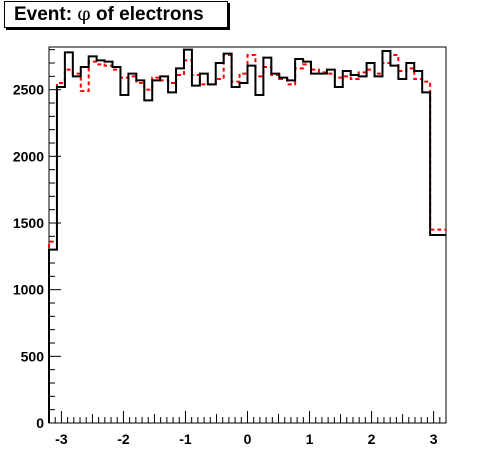 The width and height of the screenshot is (496, 472). I want to click on x-tick-label: 0, so click(248, 439).